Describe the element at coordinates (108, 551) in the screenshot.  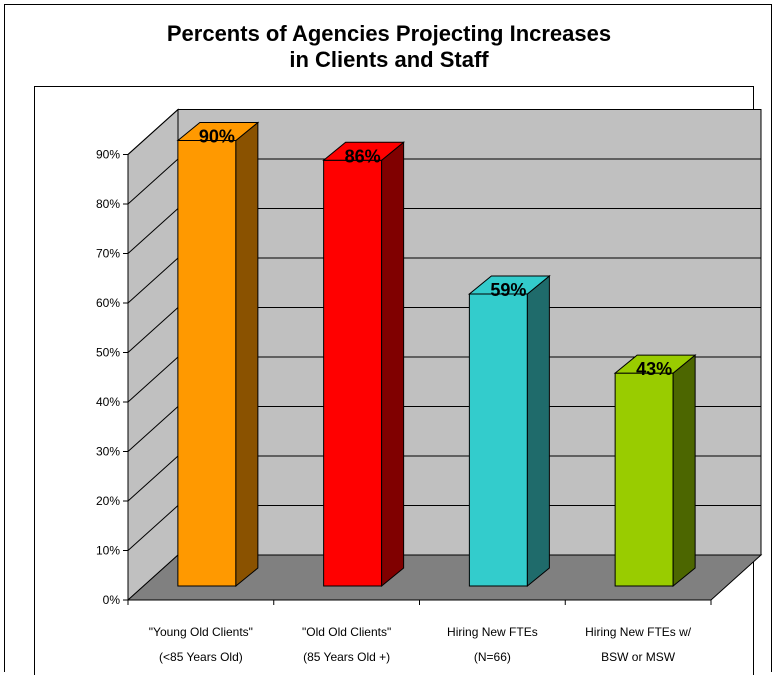
I see `y-tick-label: 10%` at that location.